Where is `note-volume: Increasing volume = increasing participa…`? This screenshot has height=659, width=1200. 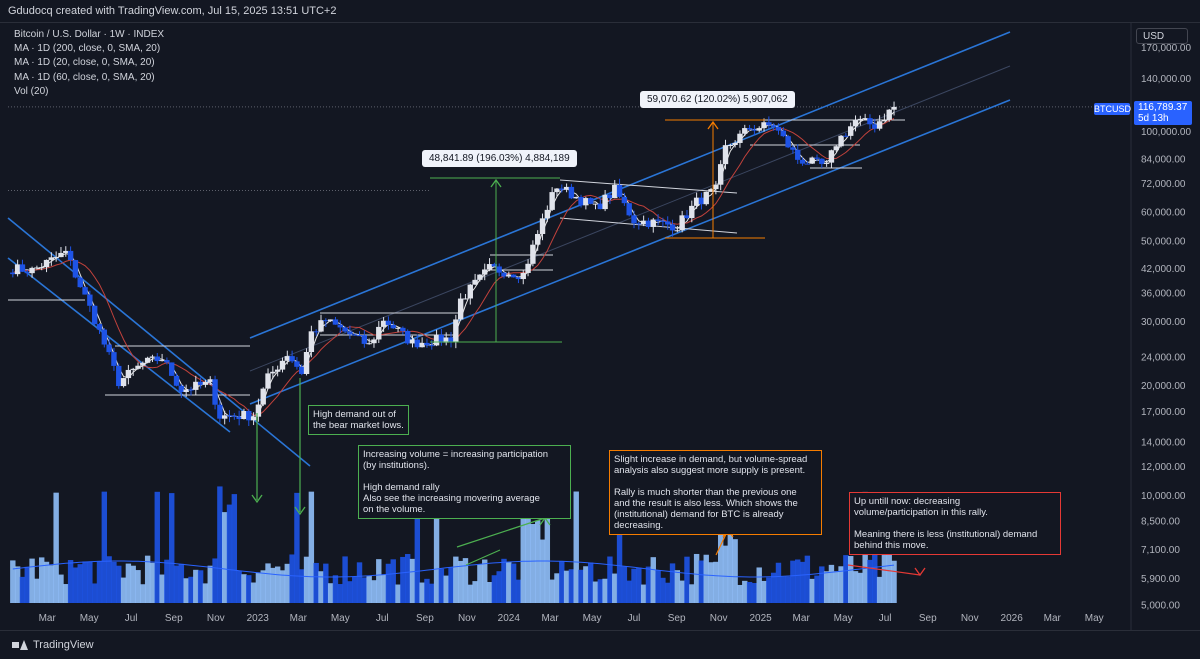
note-volume: Increasing volume = increasing participa… is located at coordinates (464, 482).